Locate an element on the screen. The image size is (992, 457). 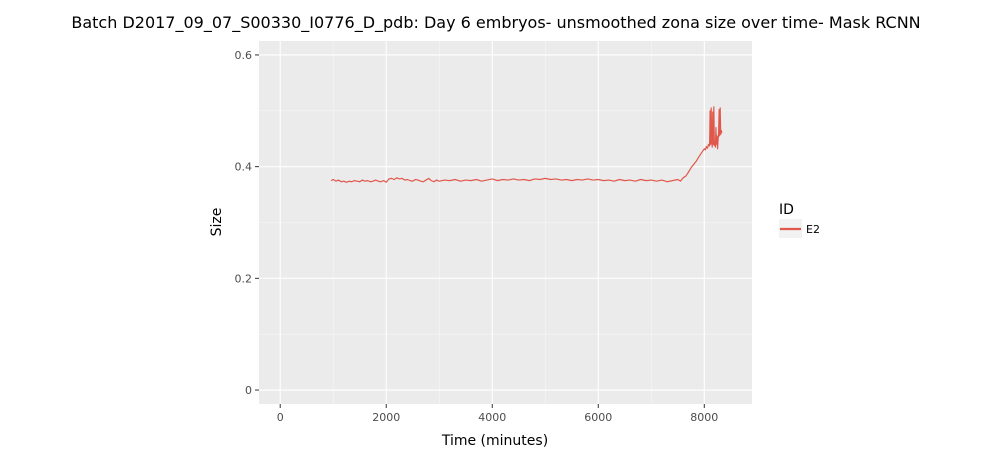
y-tick-label: 0.4 is located at coordinates (244, 167).